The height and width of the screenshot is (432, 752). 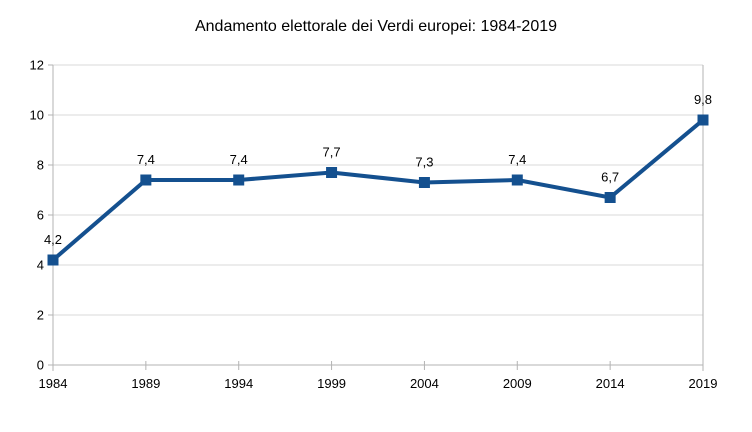 I want to click on x-axis-tick-label: 1984, so click(x=53, y=383).